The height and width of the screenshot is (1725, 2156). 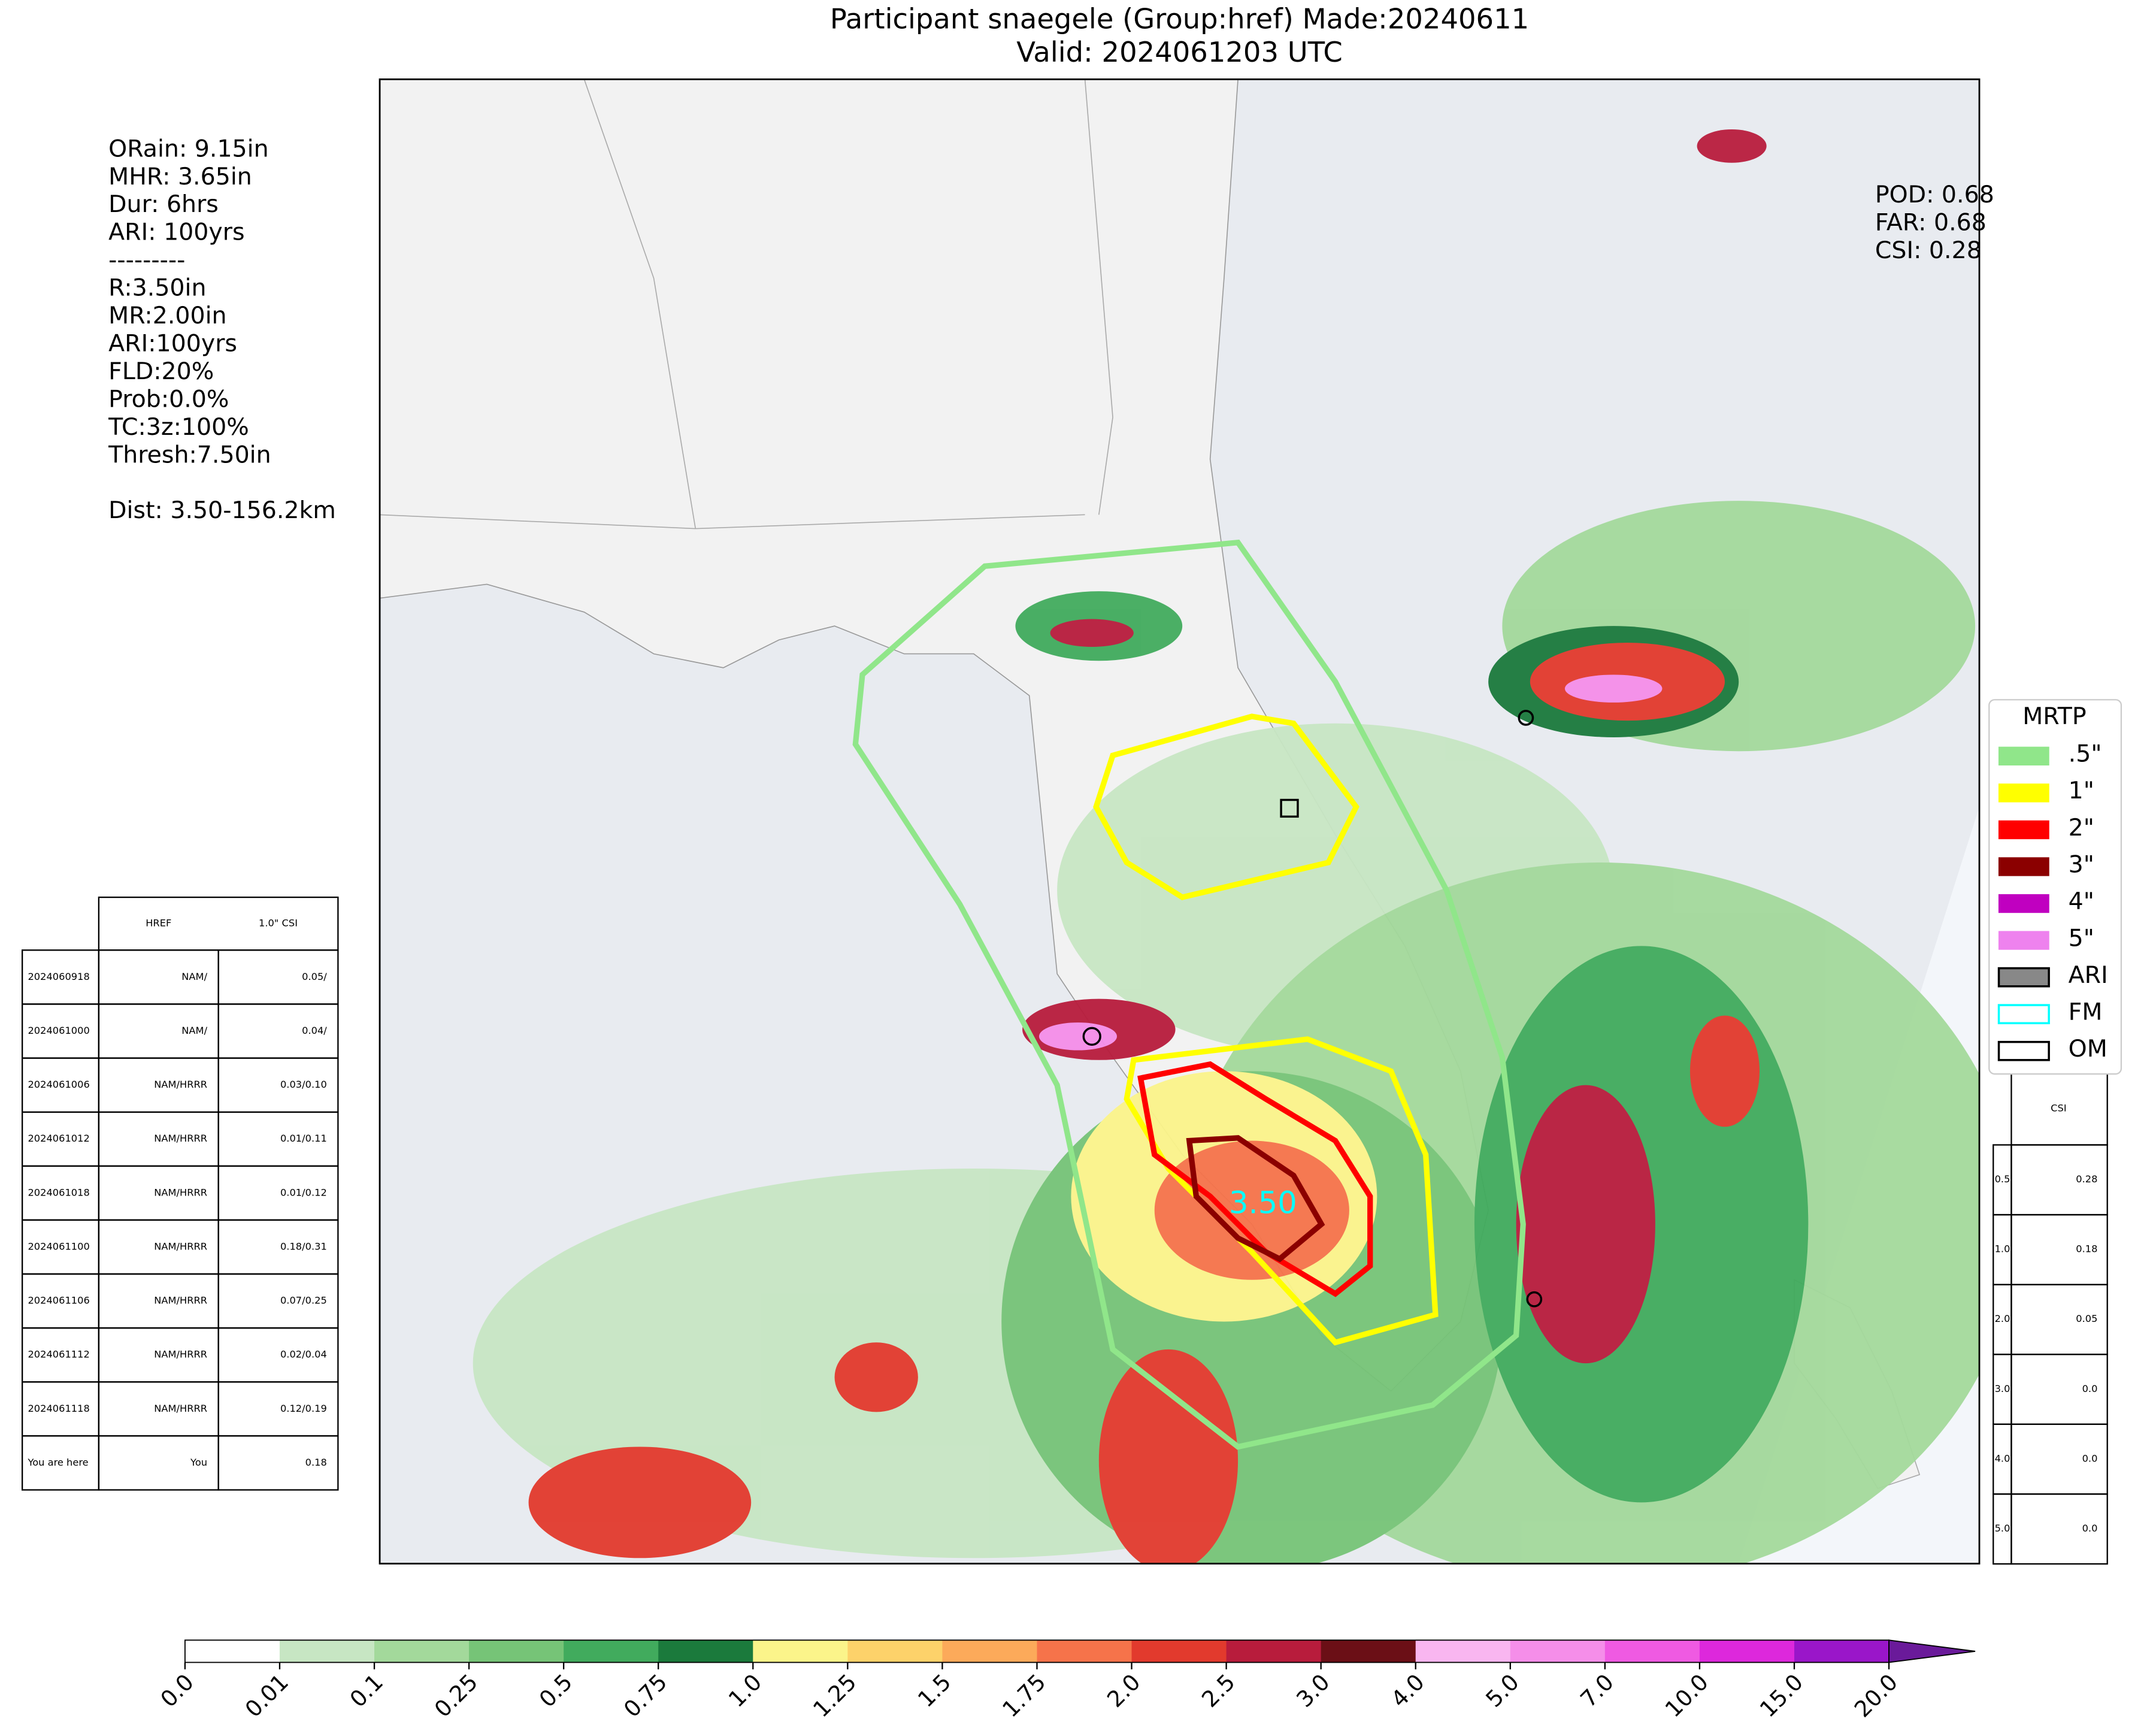 What do you see at coordinates (58, 1300) in the screenshot?
I see `table-cell-text: 2024061106` at bounding box center [58, 1300].